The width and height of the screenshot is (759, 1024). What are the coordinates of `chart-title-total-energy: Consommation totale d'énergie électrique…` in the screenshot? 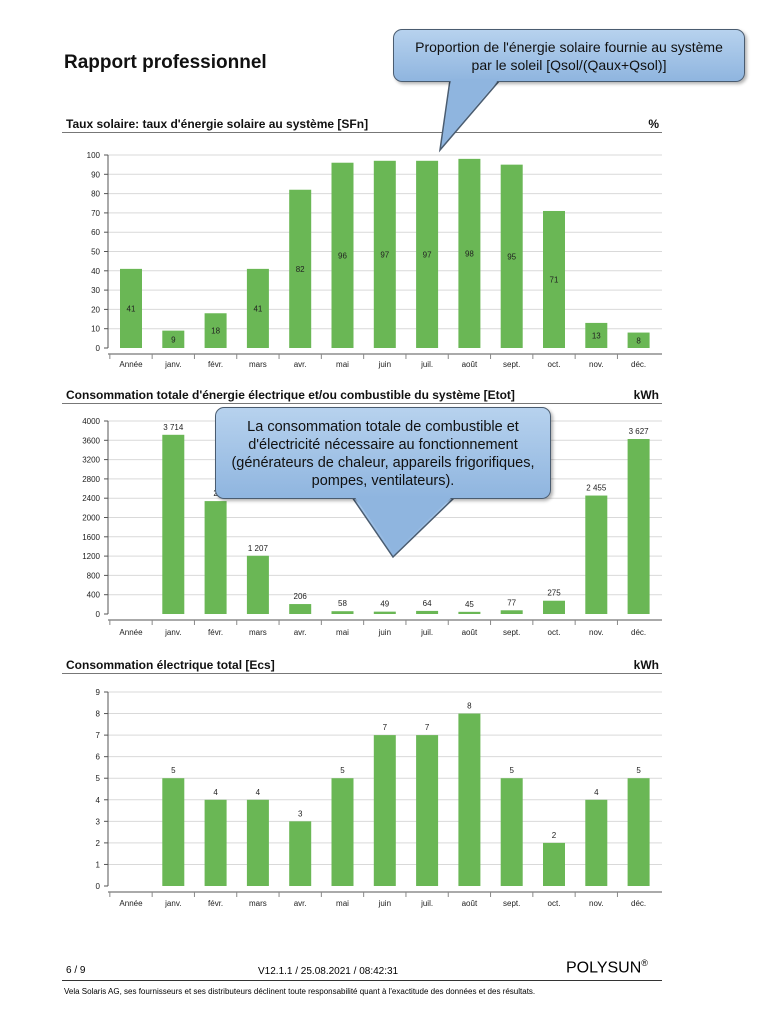 It's located at (290, 395).